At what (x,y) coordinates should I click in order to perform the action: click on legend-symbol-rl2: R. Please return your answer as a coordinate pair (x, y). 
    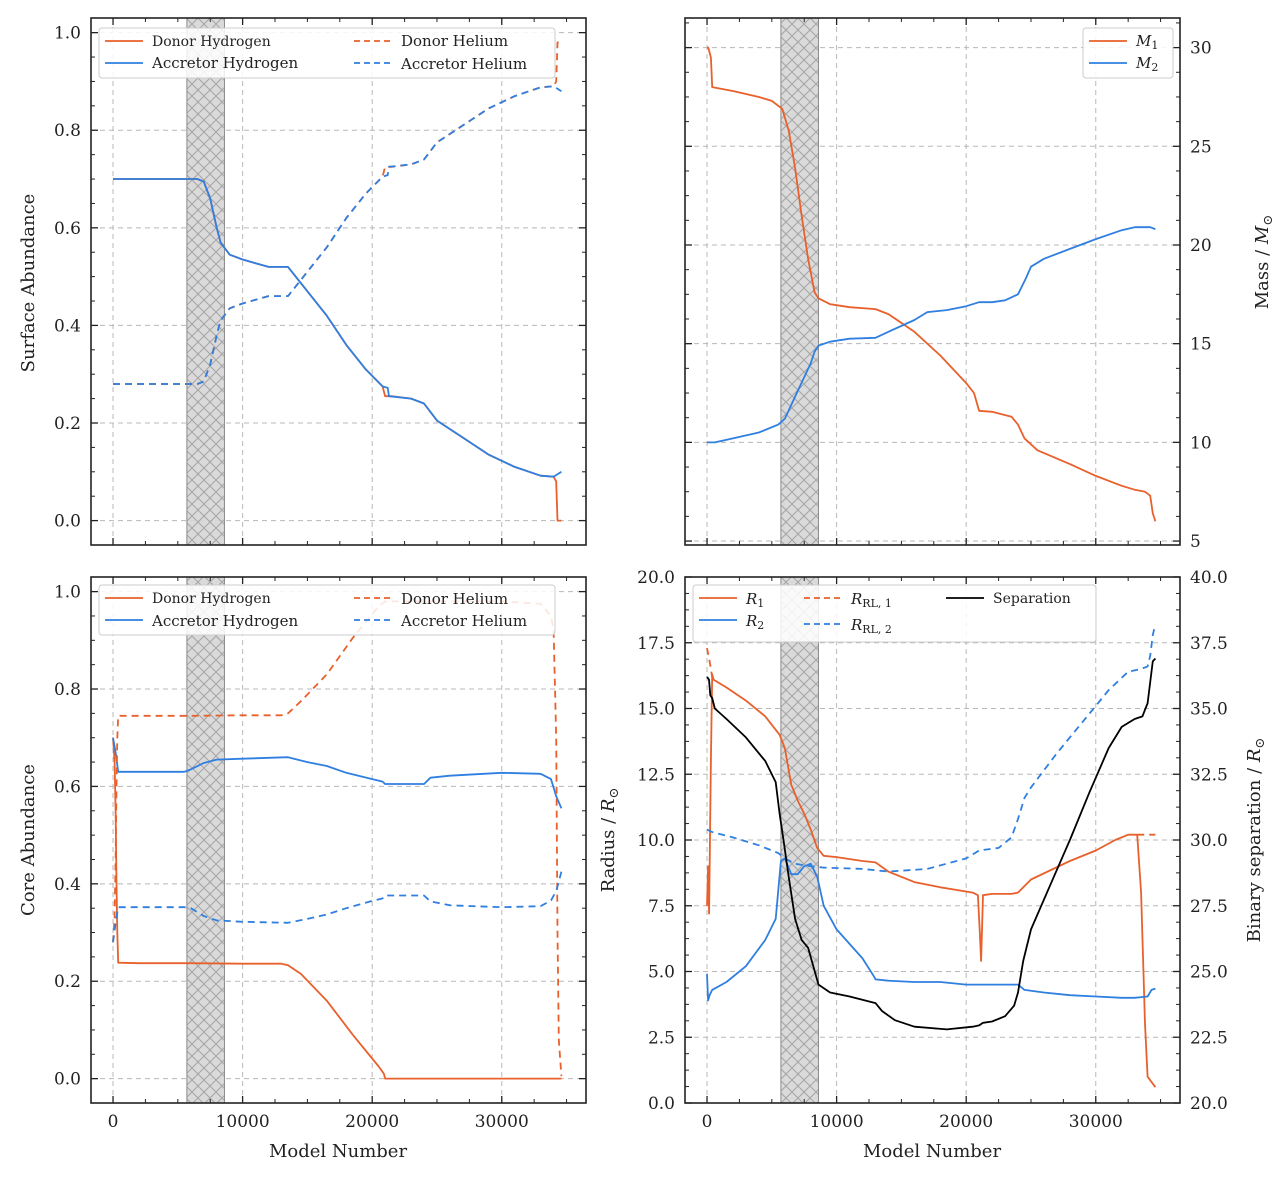
    Looking at the image, I should click on (856, 625).